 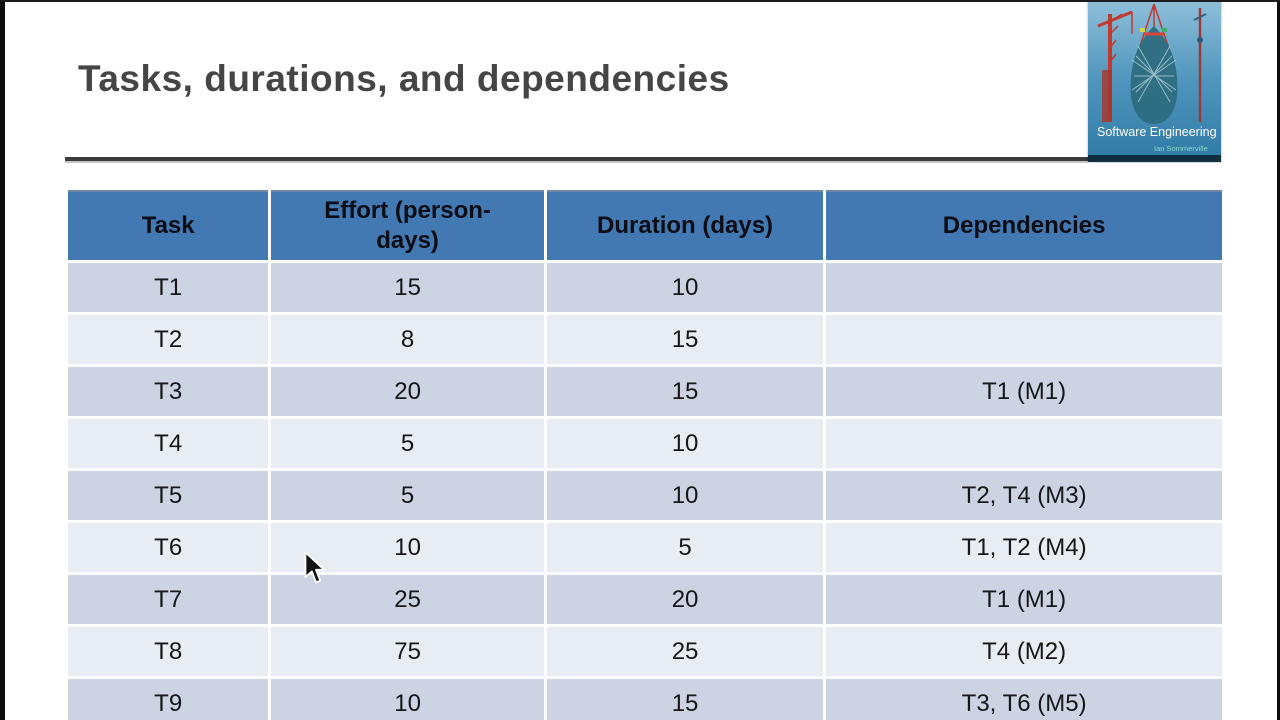 I want to click on task-cell: T2, so click(x=168, y=339).